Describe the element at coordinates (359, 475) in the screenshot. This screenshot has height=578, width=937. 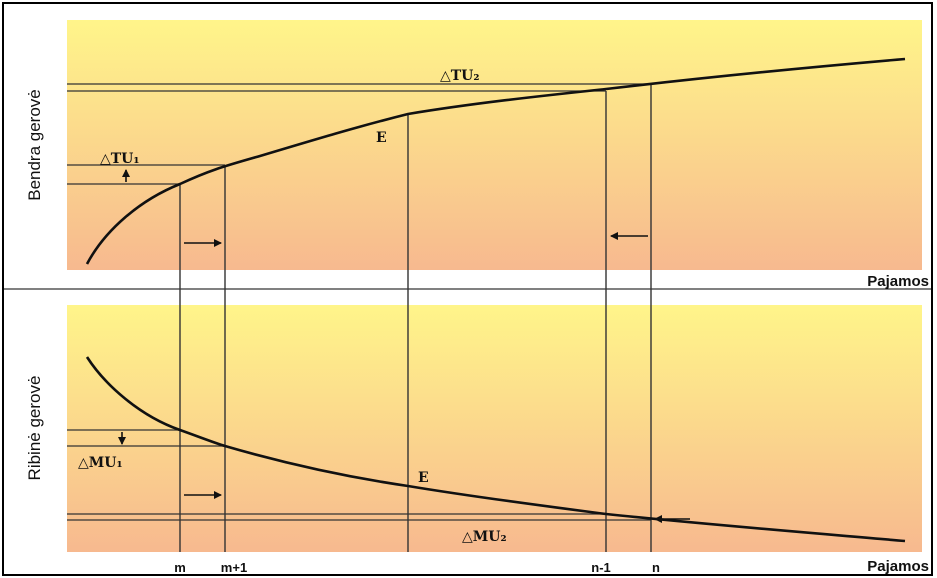
I see `bottom-reference-lines` at that location.